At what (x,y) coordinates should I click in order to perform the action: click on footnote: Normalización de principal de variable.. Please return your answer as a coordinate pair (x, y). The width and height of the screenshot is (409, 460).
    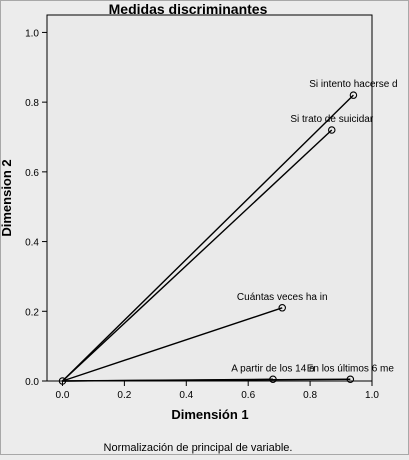
    Looking at the image, I should click on (198, 448).